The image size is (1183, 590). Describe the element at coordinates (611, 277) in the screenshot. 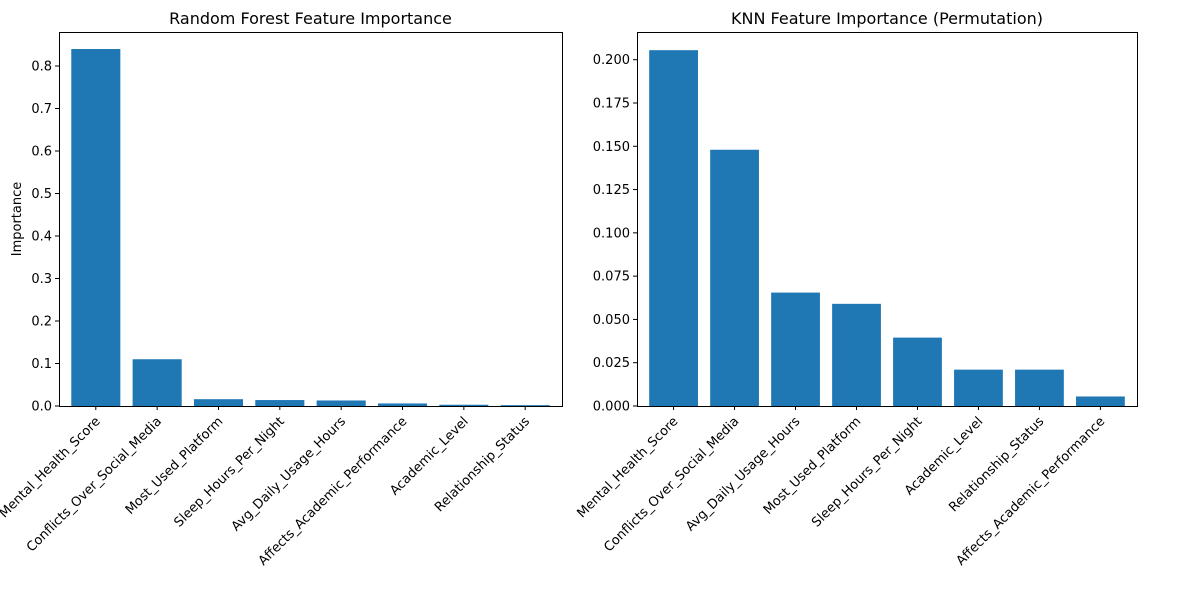

I see `y-tick-label: 0.075` at that location.